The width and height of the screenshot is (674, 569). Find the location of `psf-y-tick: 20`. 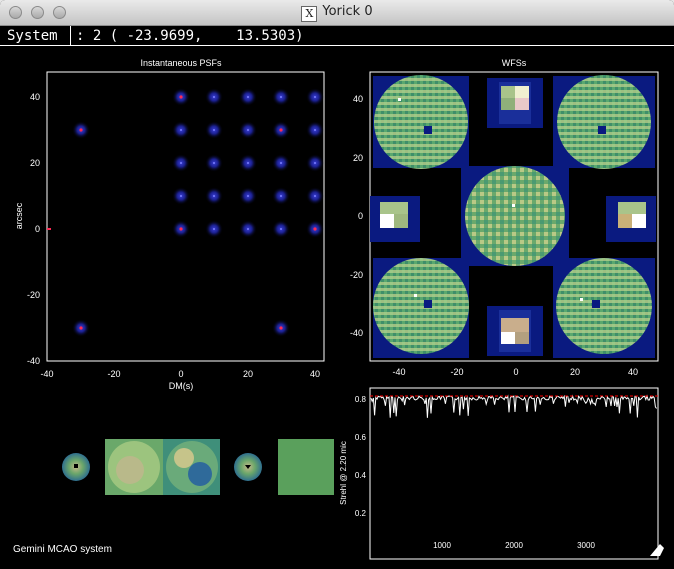

psf-y-tick: 20 is located at coordinates (35, 163).